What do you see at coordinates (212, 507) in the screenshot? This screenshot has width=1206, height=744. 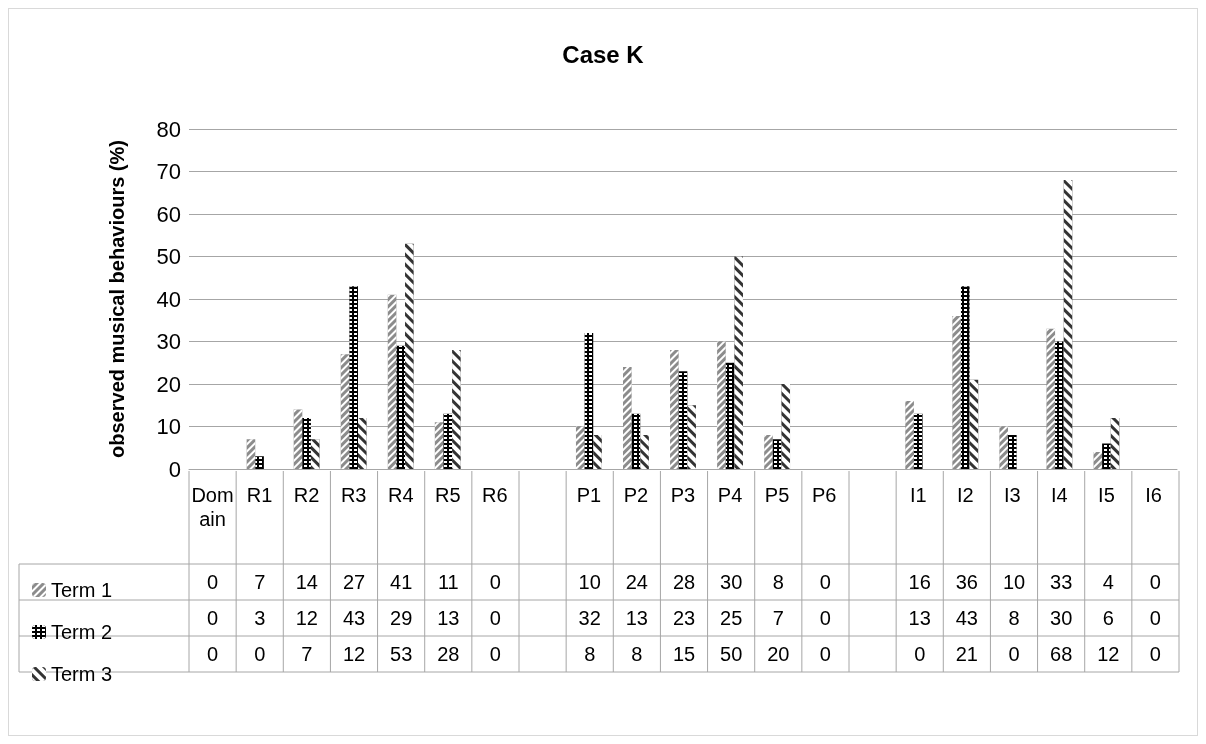 I see `x-tick-label: Domain` at bounding box center [212, 507].